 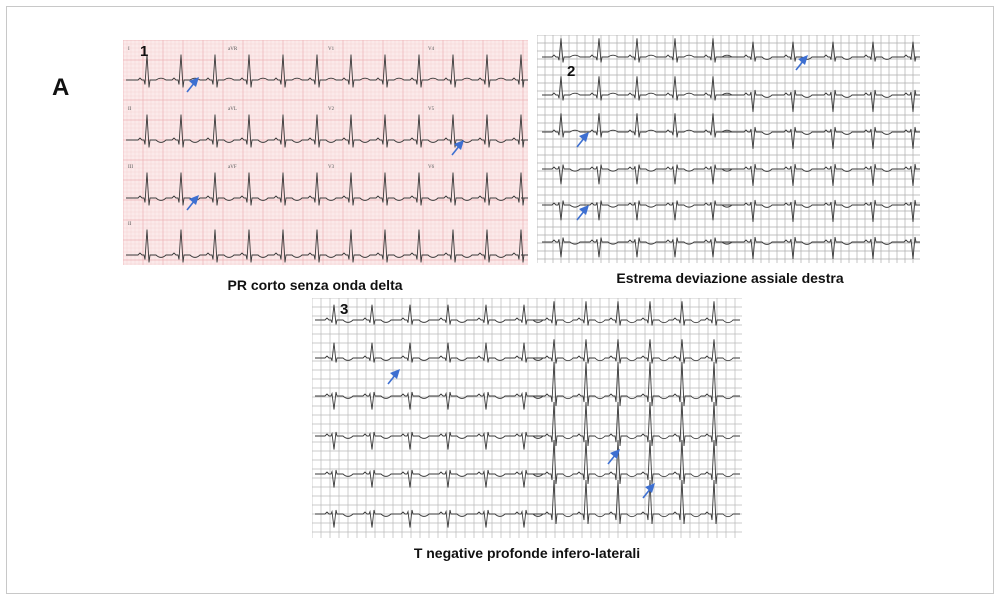 What do you see at coordinates (344, 309) in the screenshot?
I see `panel-number-3: 3` at bounding box center [344, 309].